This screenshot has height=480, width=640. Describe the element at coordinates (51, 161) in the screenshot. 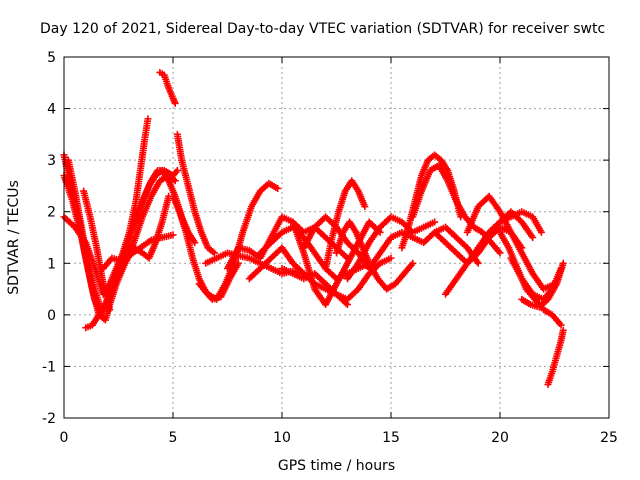

I see `y-tick-label: 3` at that location.